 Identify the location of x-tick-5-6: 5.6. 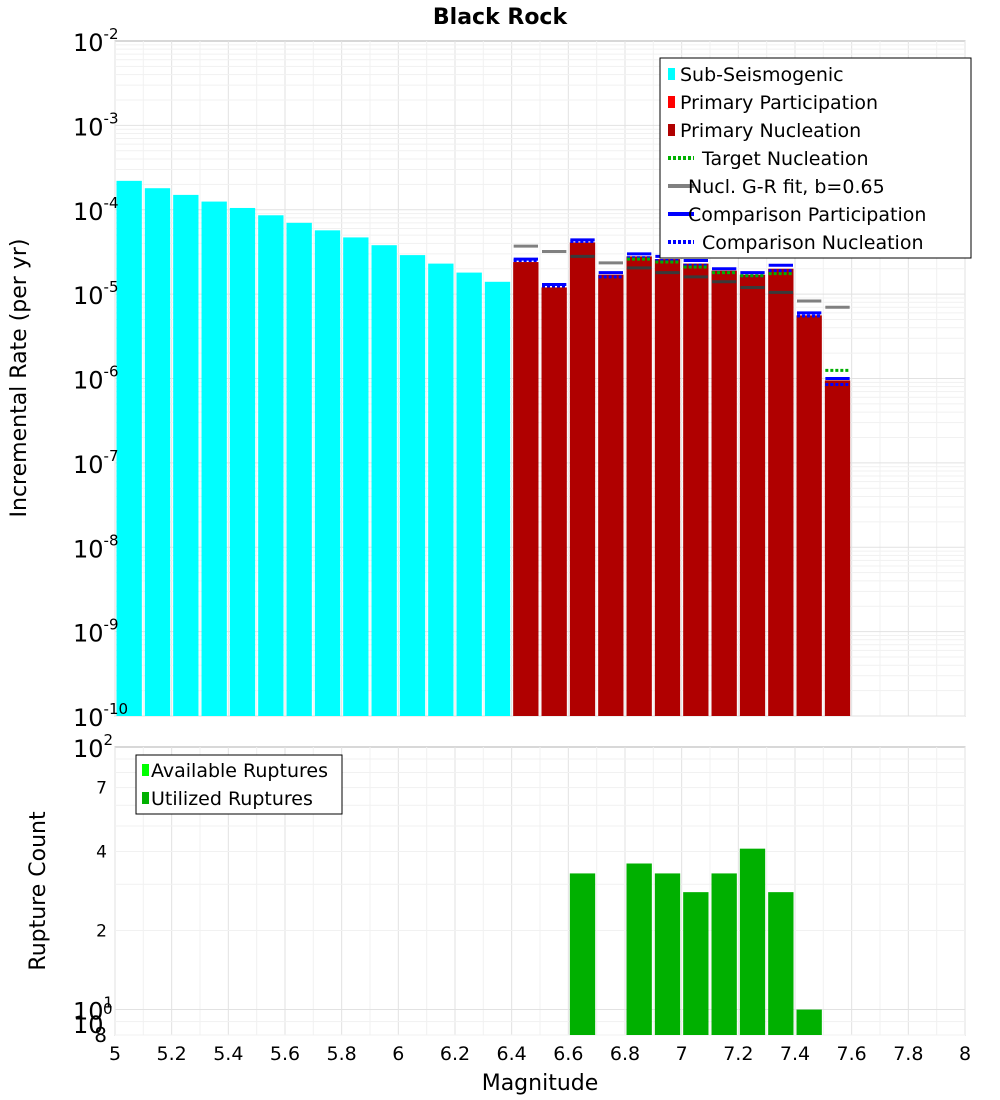
(285, 1054).